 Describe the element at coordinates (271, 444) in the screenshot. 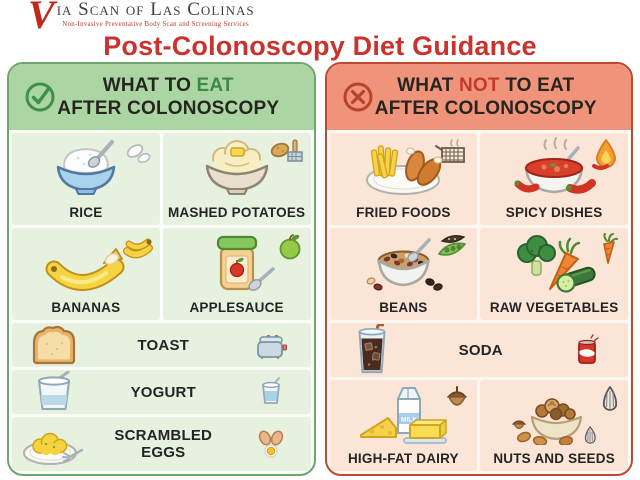

I see `cracked-egg-icon` at that location.